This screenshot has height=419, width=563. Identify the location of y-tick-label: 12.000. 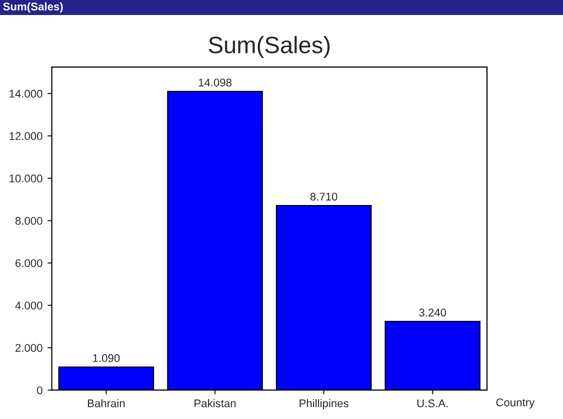
(26, 136).